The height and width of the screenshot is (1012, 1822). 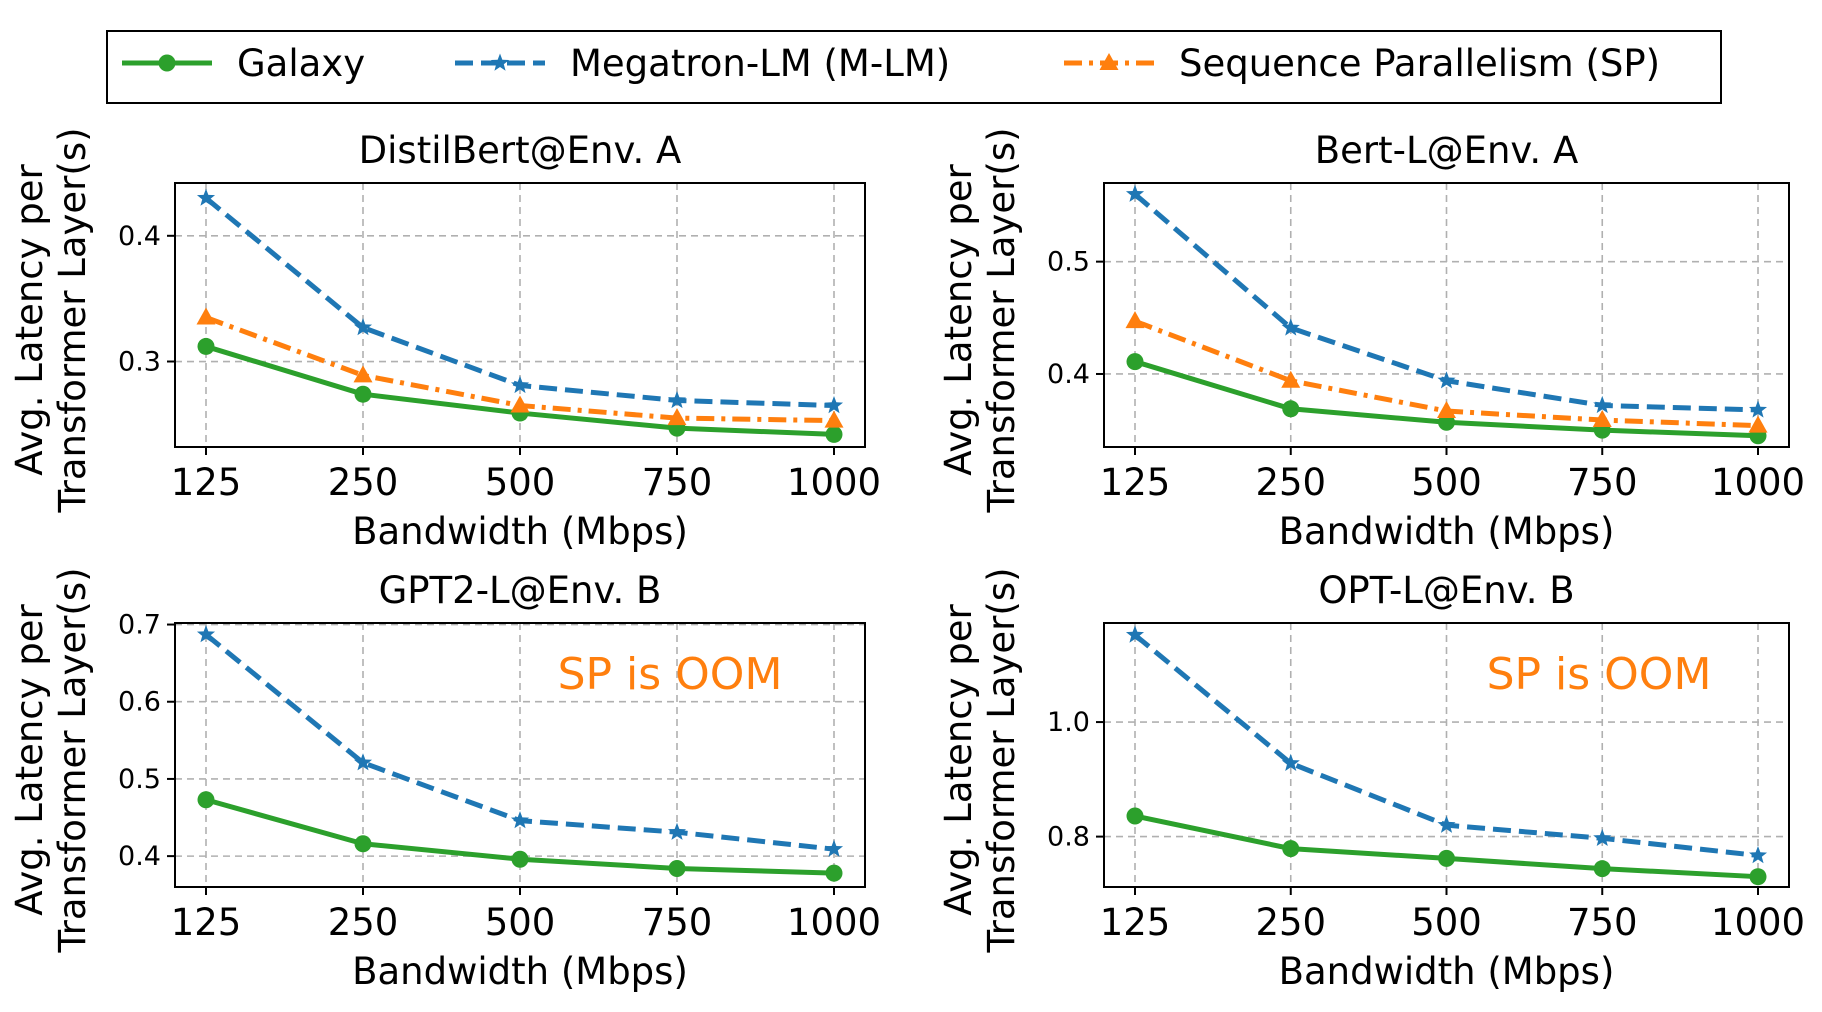 I want to click on legend-label: Galaxy, so click(x=301, y=63).